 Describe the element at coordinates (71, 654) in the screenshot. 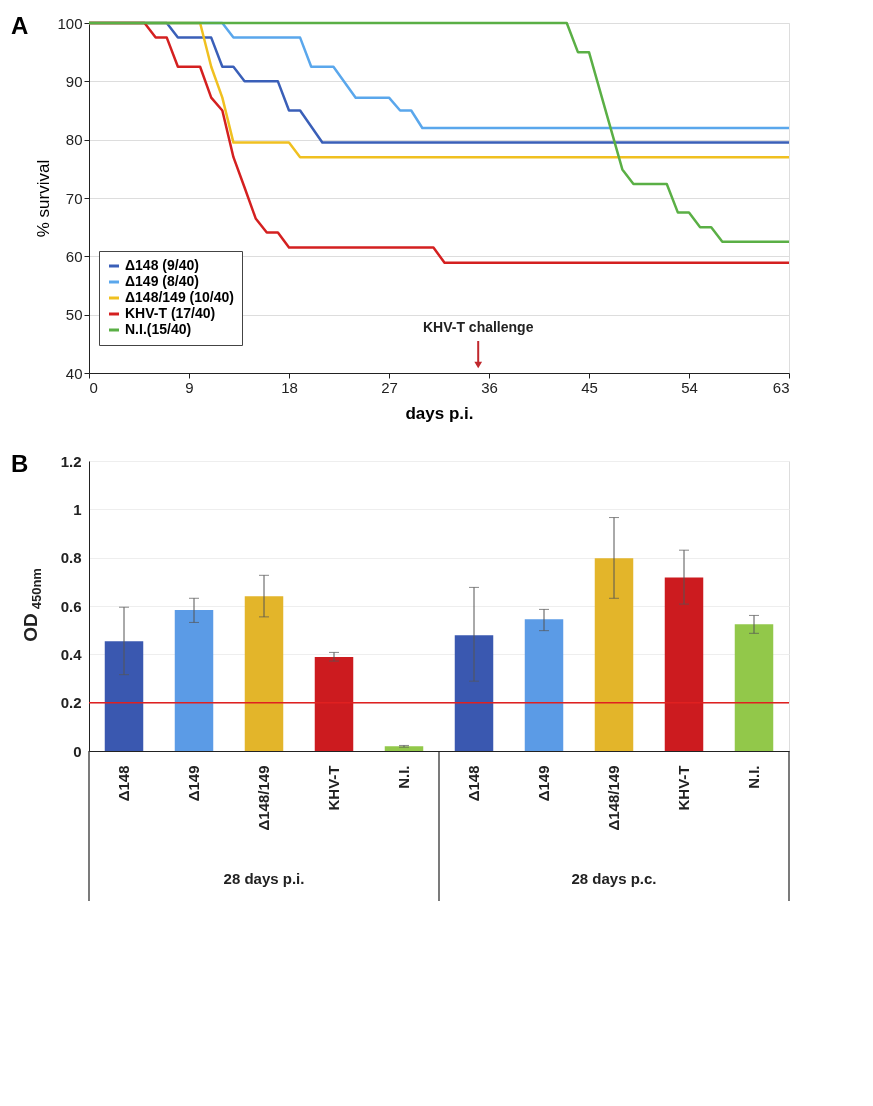

I see `y-tick-label: 0.4` at that location.